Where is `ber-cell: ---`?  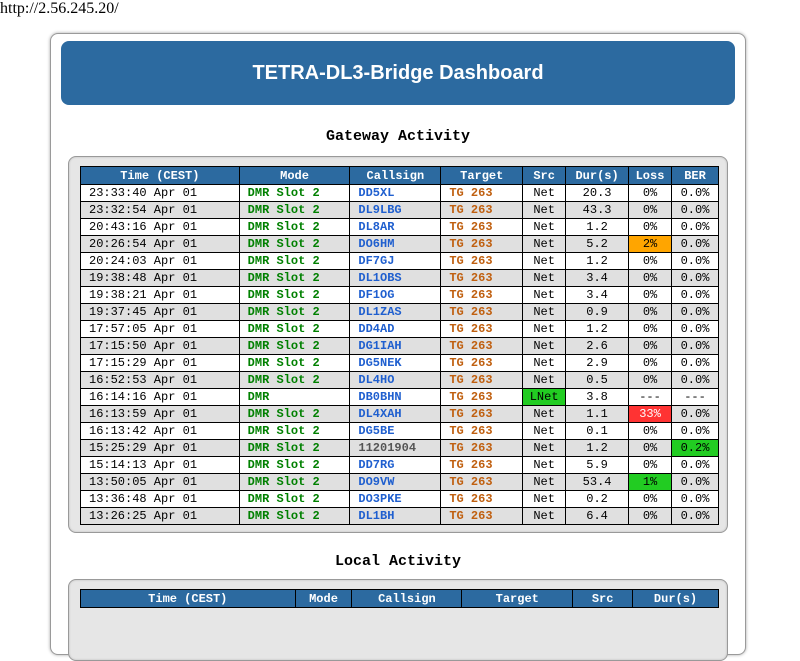
ber-cell: --- is located at coordinates (695, 397).